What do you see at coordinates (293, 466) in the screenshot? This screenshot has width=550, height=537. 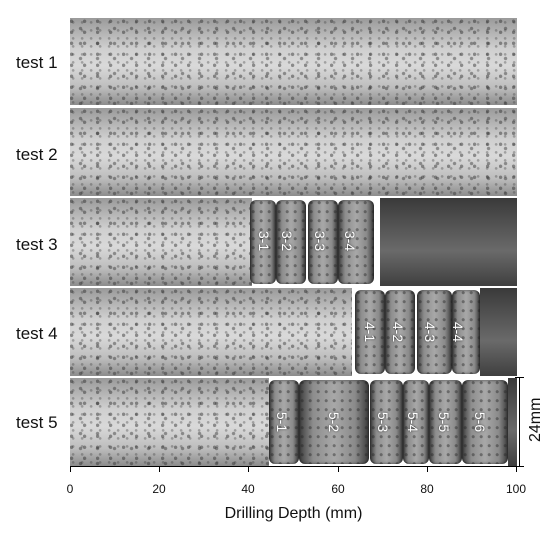 I see `x-axis-line` at bounding box center [293, 466].